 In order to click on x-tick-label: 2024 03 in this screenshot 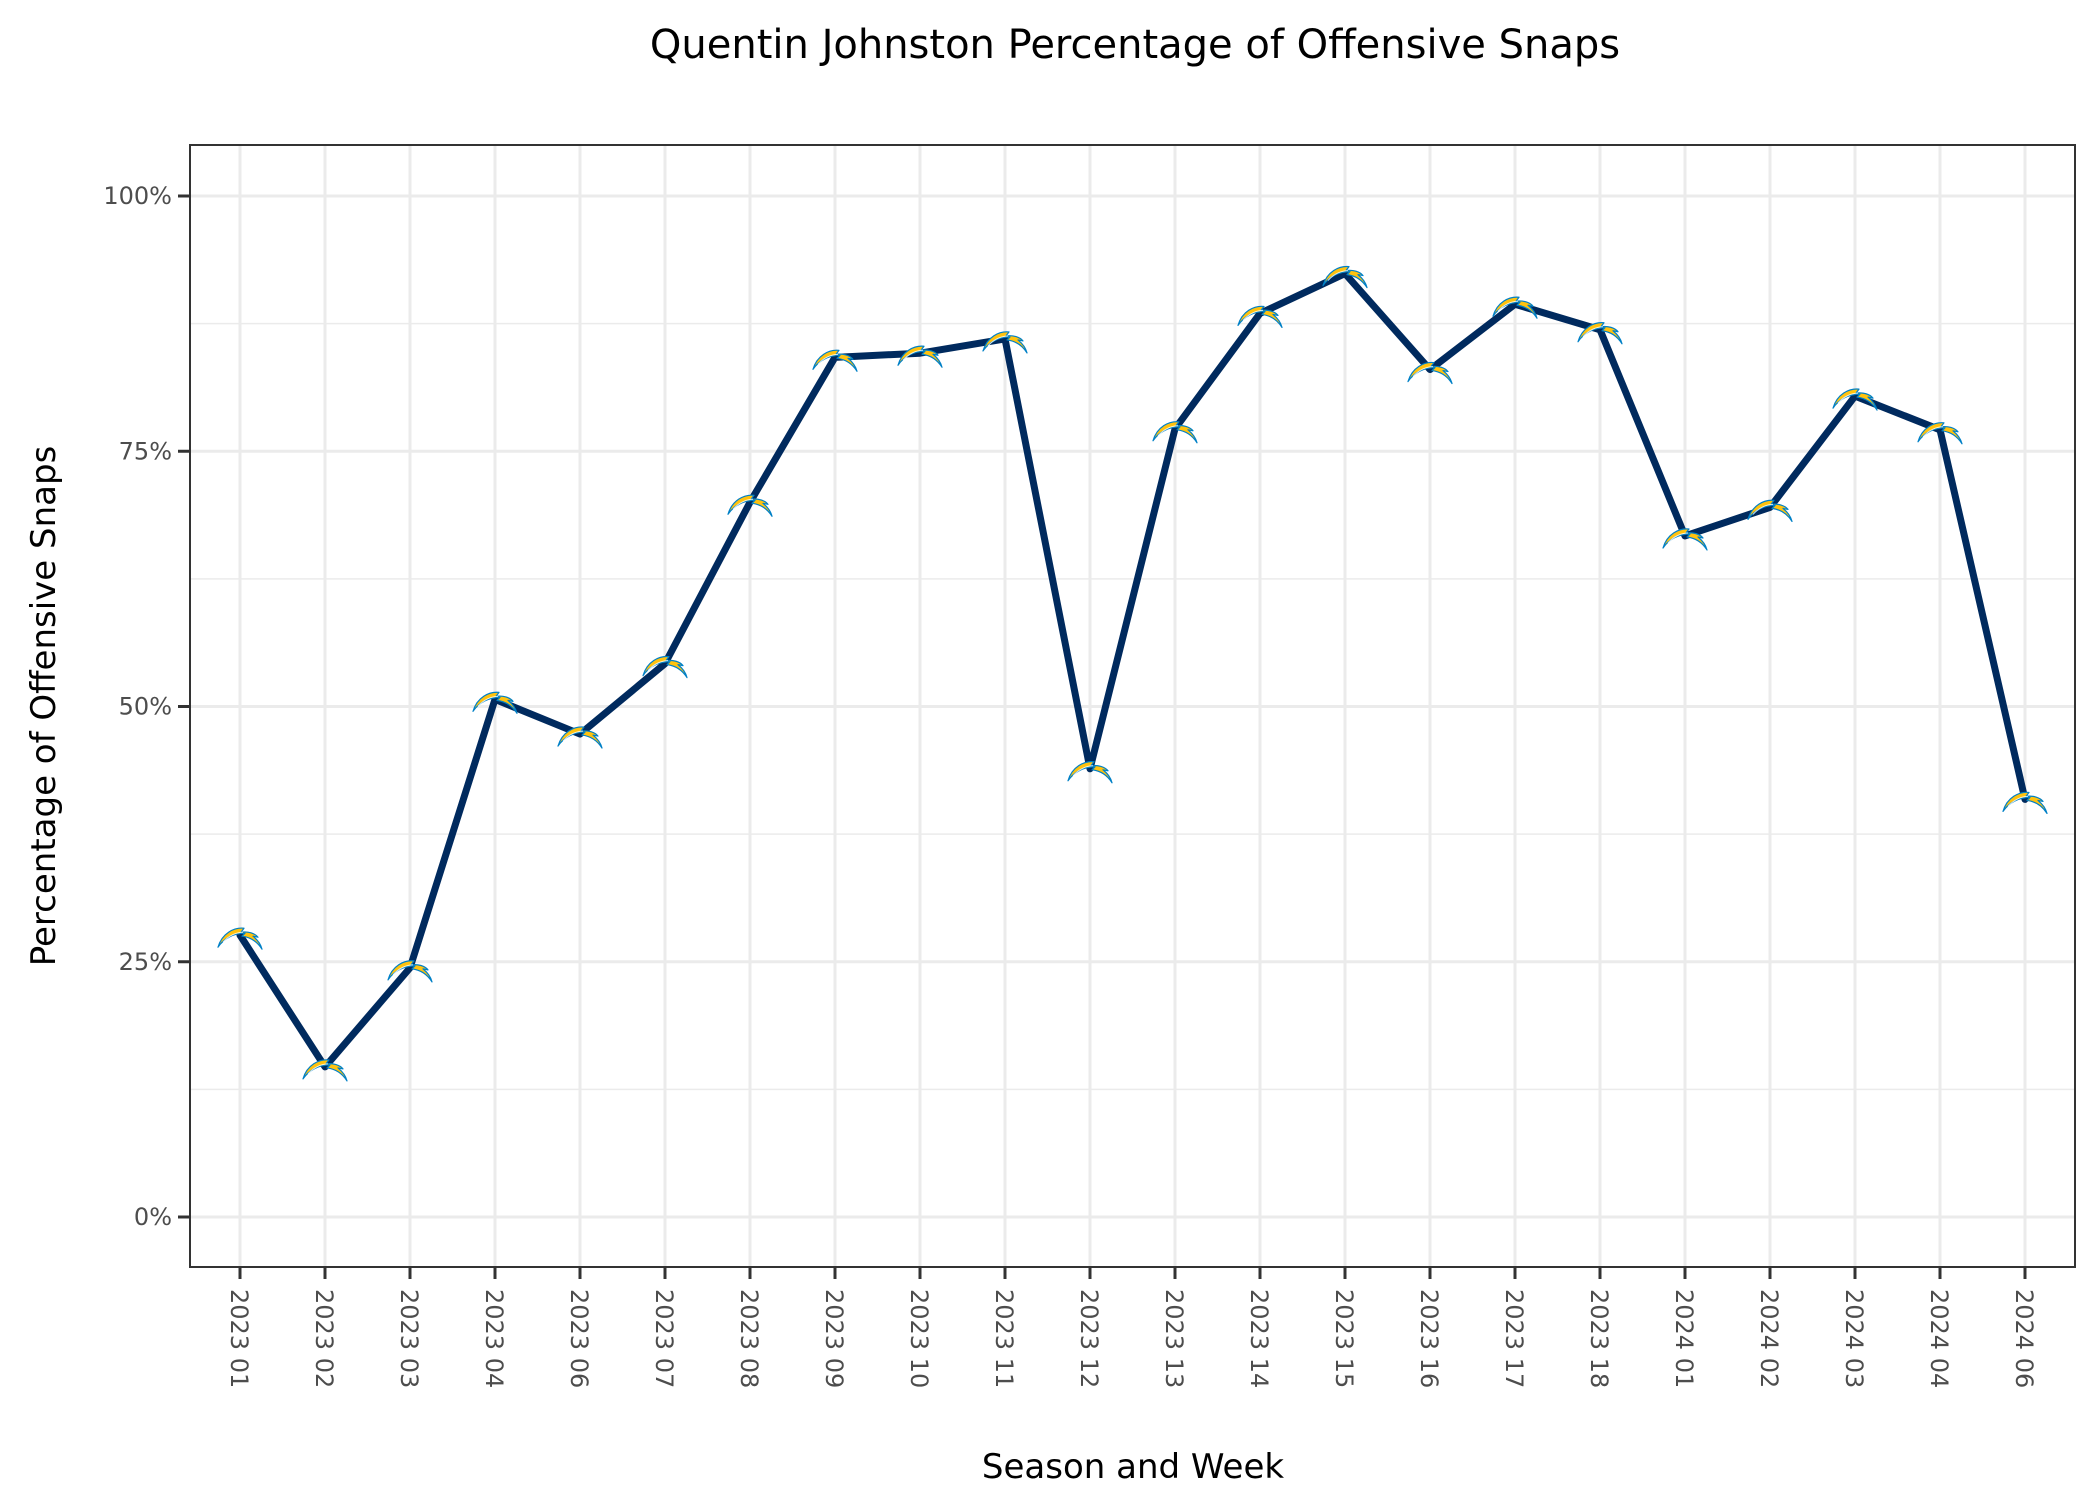, I will do `click(1854, 1338)`.